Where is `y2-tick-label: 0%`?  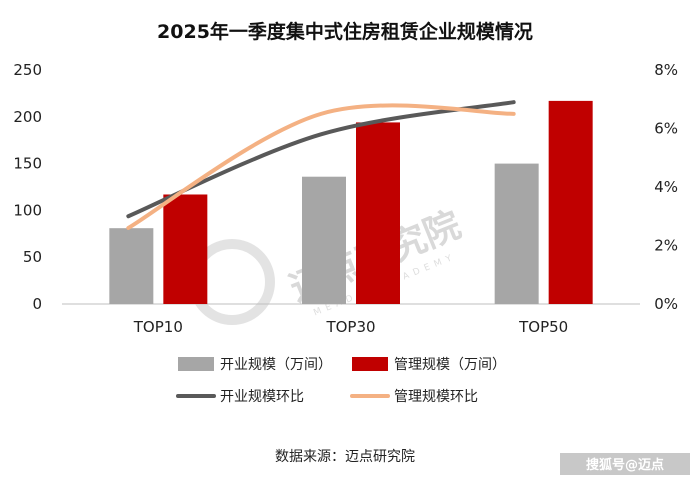 y2-tick-label: 0% is located at coordinates (666, 304).